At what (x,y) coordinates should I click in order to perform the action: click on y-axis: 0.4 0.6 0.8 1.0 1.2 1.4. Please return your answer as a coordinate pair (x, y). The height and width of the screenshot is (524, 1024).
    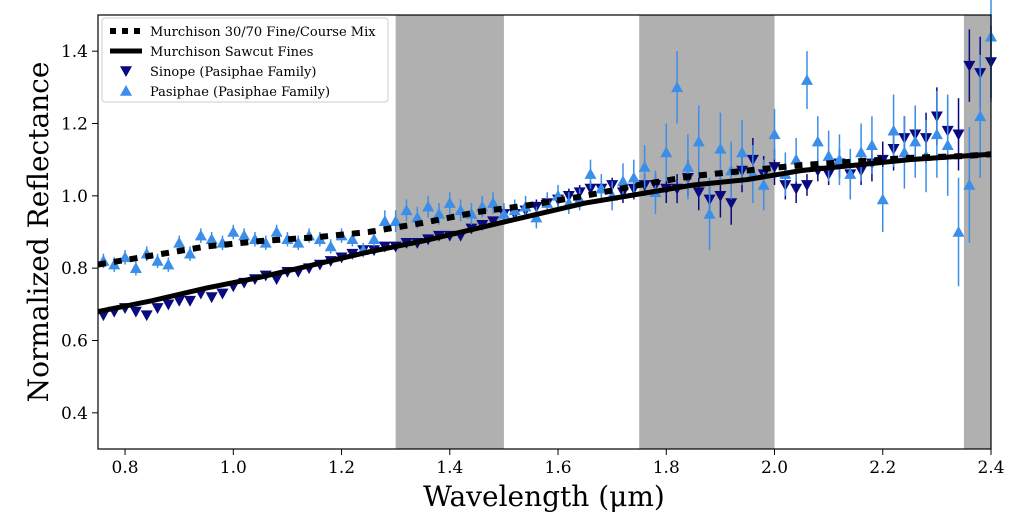
    Looking at the image, I should click on (79, 233).